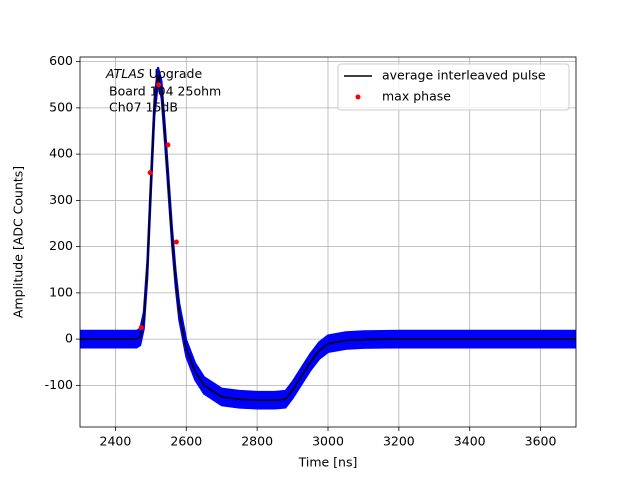  Describe the element at coordinates (470, 441) in the screenshot. I see `x-tick-label: 3400` at that location.